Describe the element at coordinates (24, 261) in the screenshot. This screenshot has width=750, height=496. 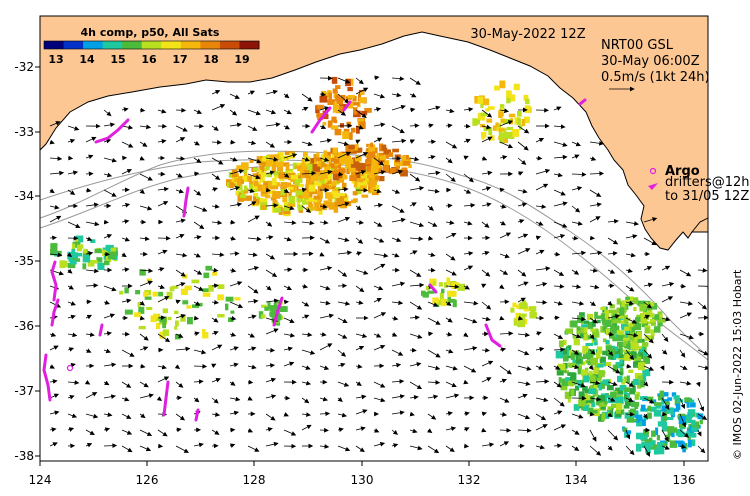
I see `y-tick-label: -35` at that location.